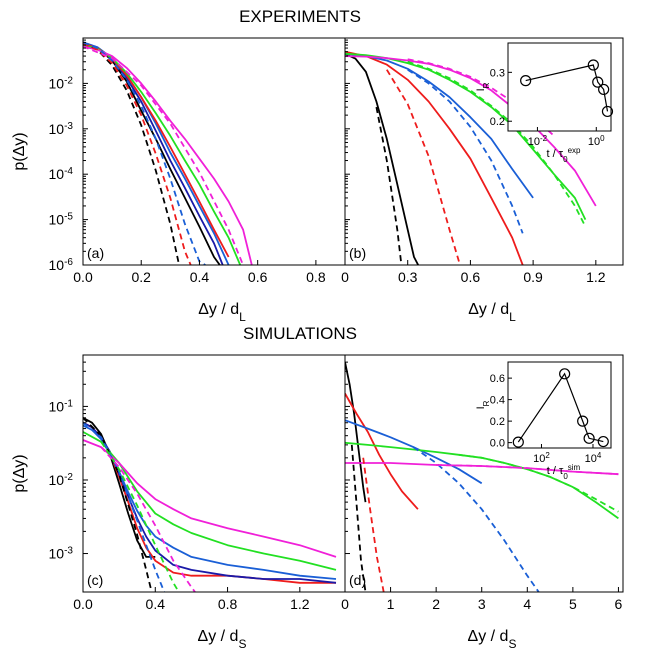 The image size is (664, 655). Describe the element at coordinates (95, 253) in the screenshot. I see `panel-label: (a)` at that location.